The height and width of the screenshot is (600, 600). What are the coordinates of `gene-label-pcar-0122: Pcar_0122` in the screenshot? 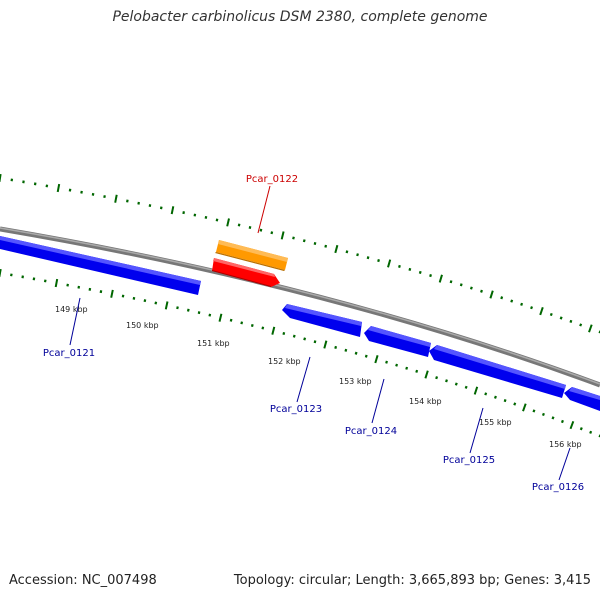 It's located at (272, 179).